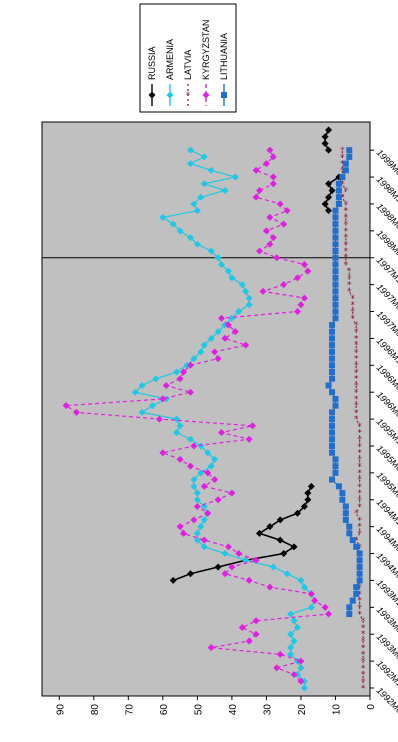 This screenshot has width=398, height=742. Describe the element at coordinates (152, 63) in the screenshot. I see `legend-label-russia: RUSSIA` at that location.